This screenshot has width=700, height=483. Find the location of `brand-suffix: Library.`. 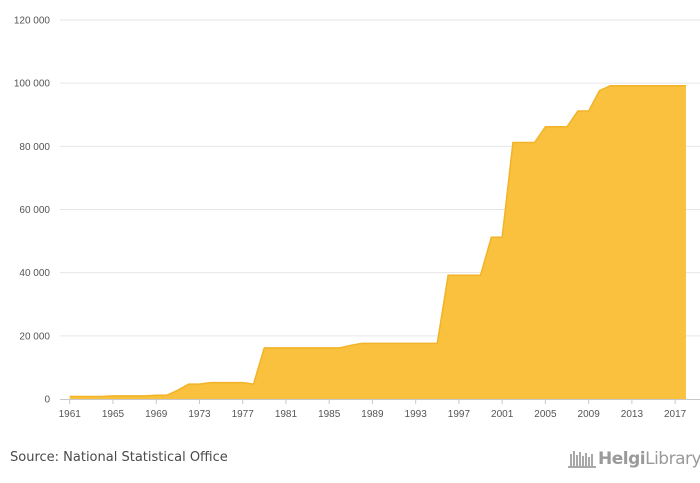

brand-suffix: Library. is located at coordinates (672, 459).